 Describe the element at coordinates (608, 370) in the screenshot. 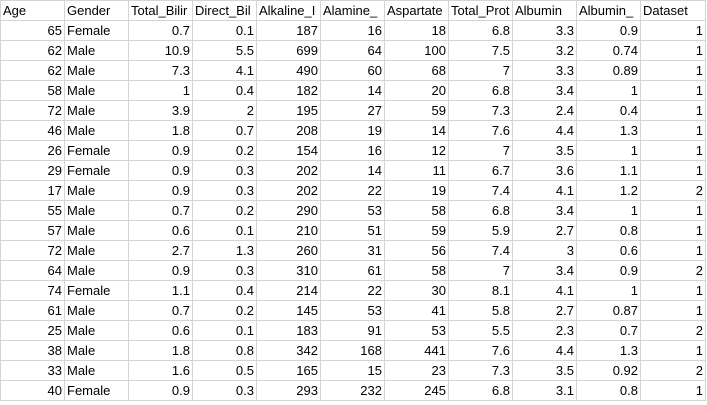

I see `cell: 0.92` at that location.